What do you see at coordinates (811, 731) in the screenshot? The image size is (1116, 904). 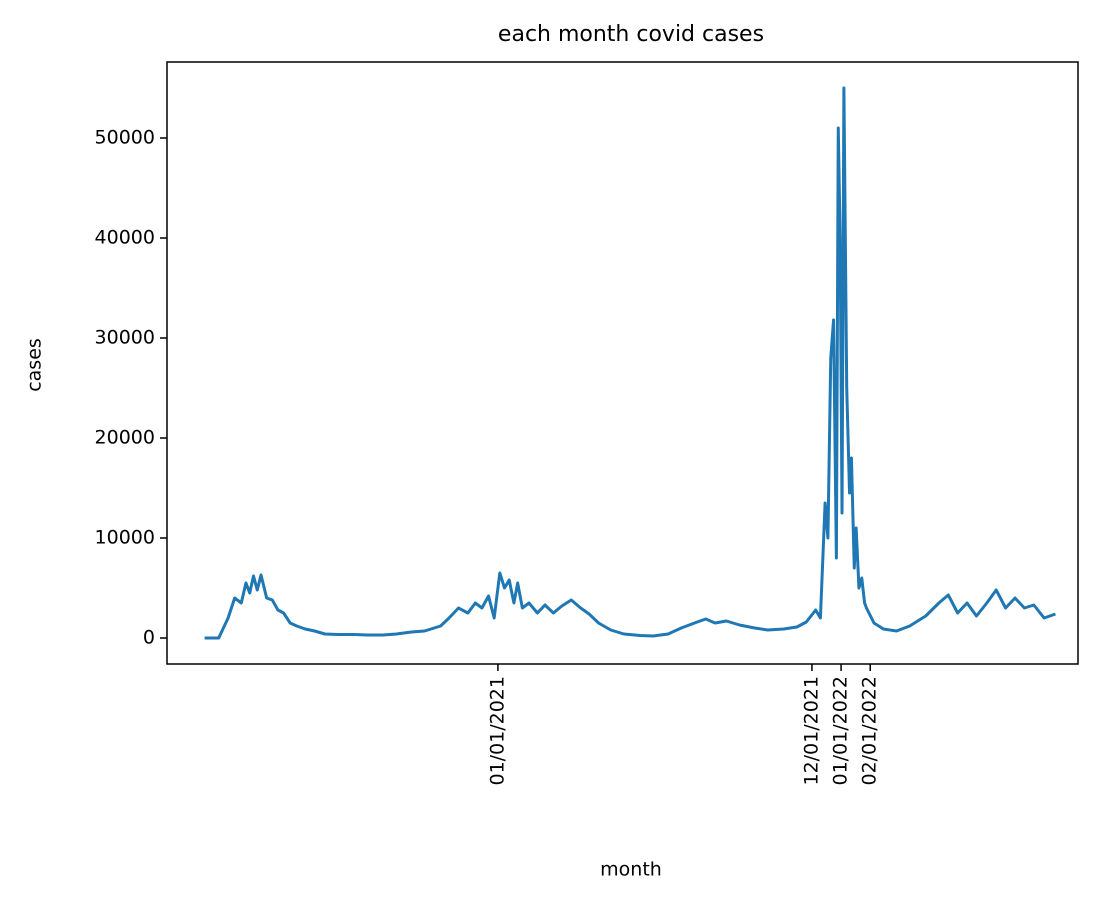 I see `x-tick-label: 12/01/2021` at bounding box center [811, 731].